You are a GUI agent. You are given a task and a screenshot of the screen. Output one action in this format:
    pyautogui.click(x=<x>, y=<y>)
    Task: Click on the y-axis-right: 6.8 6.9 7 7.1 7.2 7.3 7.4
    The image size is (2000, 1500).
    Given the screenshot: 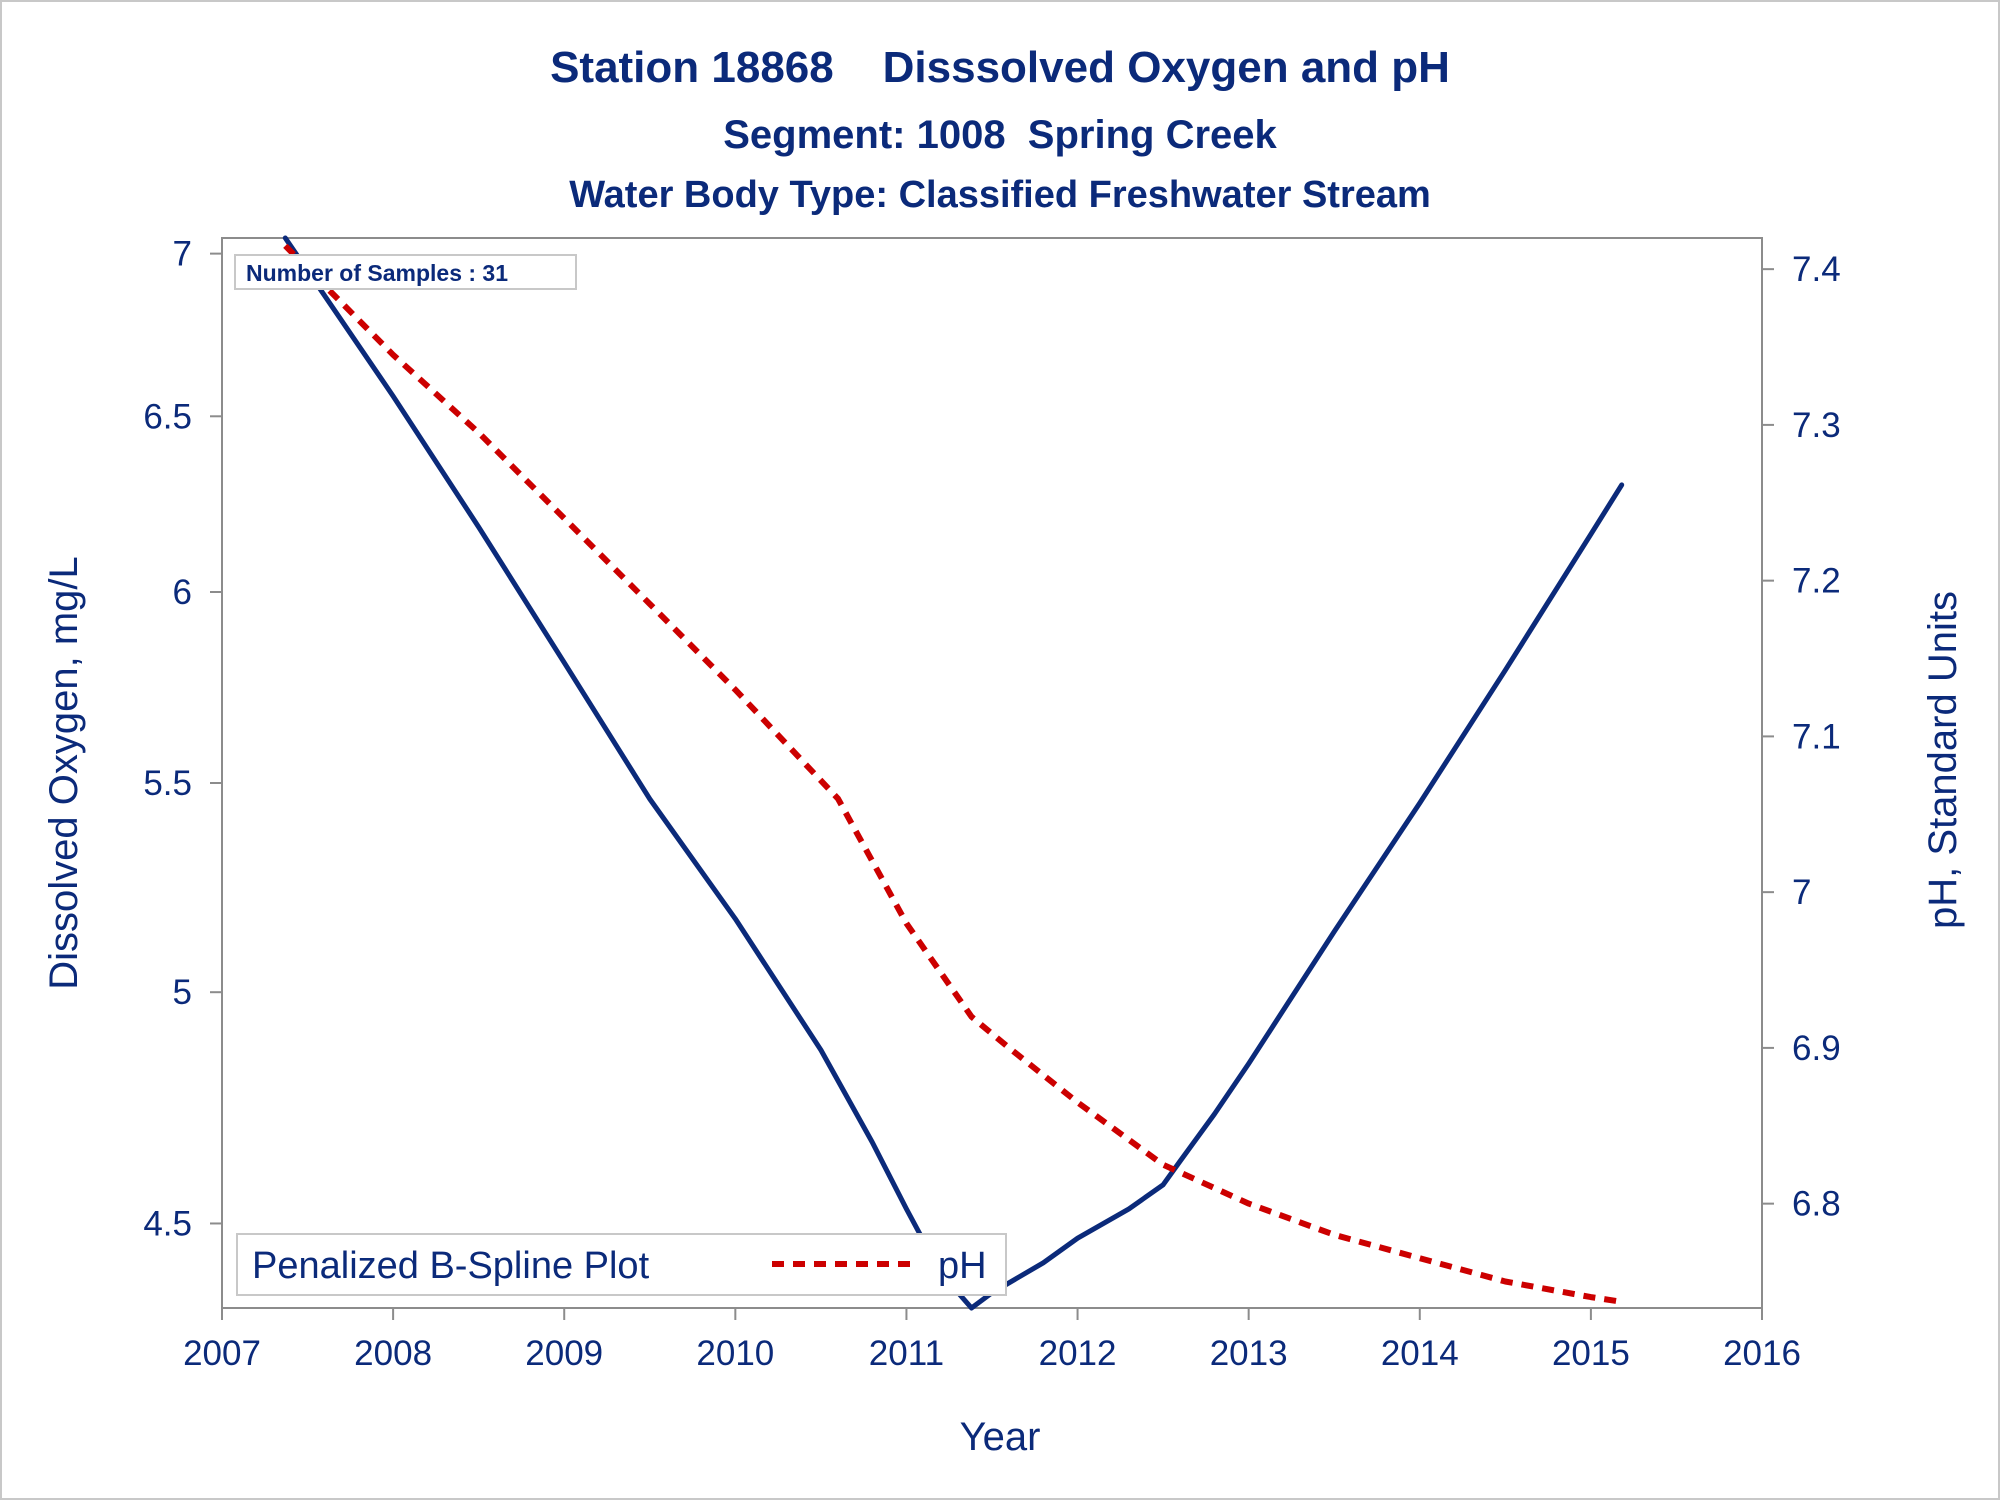 What is the action you would take?
    pyautogui.click(x=1801, y=737)
    